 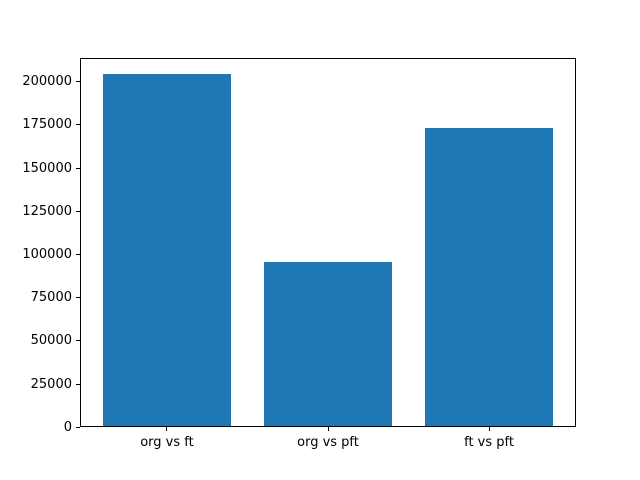 I want to click on y-tick-label: 50000, so click(x=51, y=341).